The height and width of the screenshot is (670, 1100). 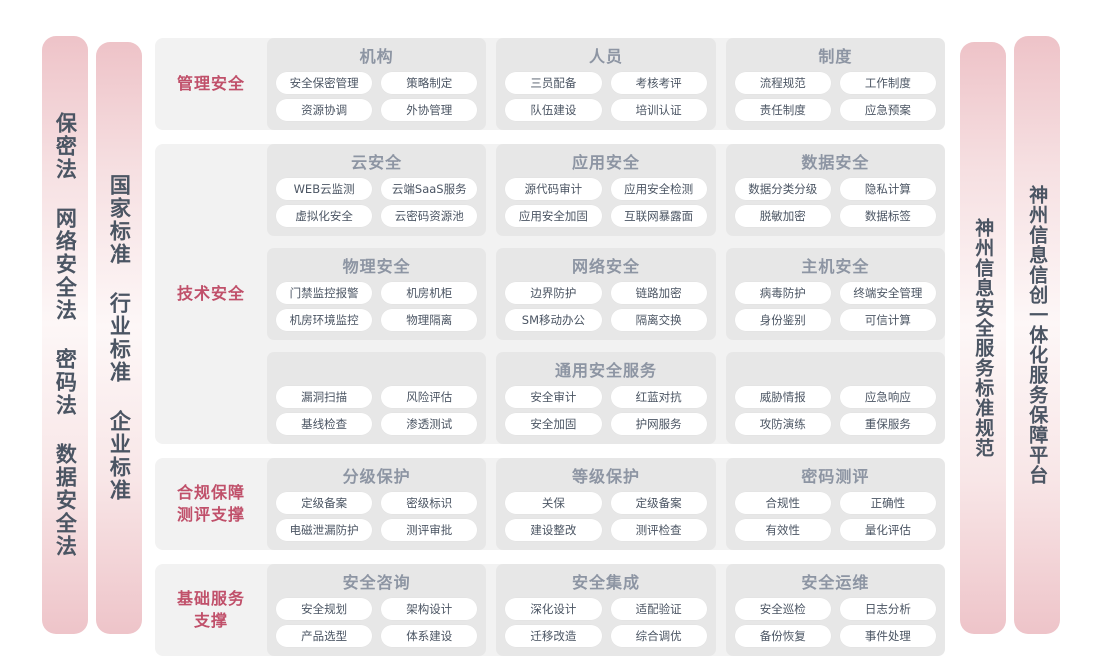 I want to click on capability-chip: 策略制定, so click(x=429, y=83).